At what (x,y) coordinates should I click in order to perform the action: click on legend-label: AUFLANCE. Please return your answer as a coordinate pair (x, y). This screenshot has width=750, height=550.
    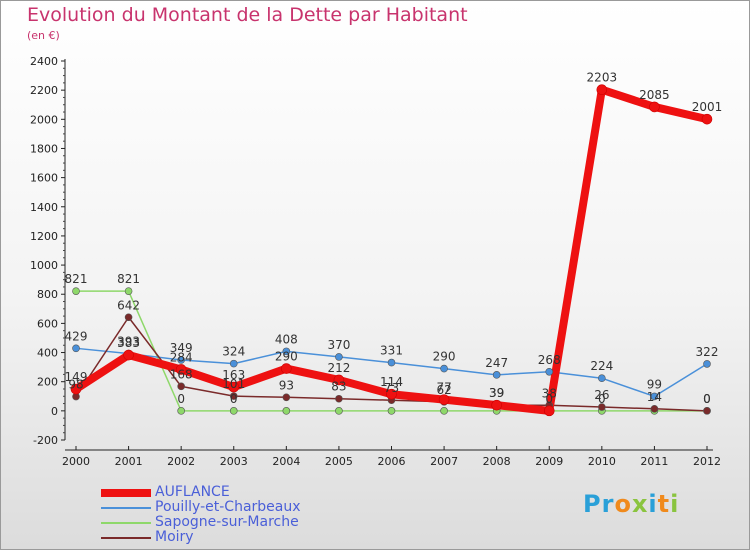
    Looking at the image, I should click on (192, 492).